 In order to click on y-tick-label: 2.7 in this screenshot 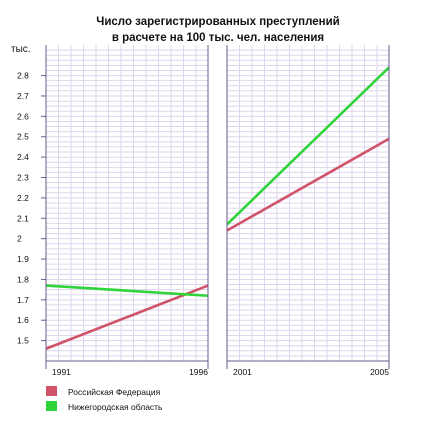, I will do `click(23, 96)`.